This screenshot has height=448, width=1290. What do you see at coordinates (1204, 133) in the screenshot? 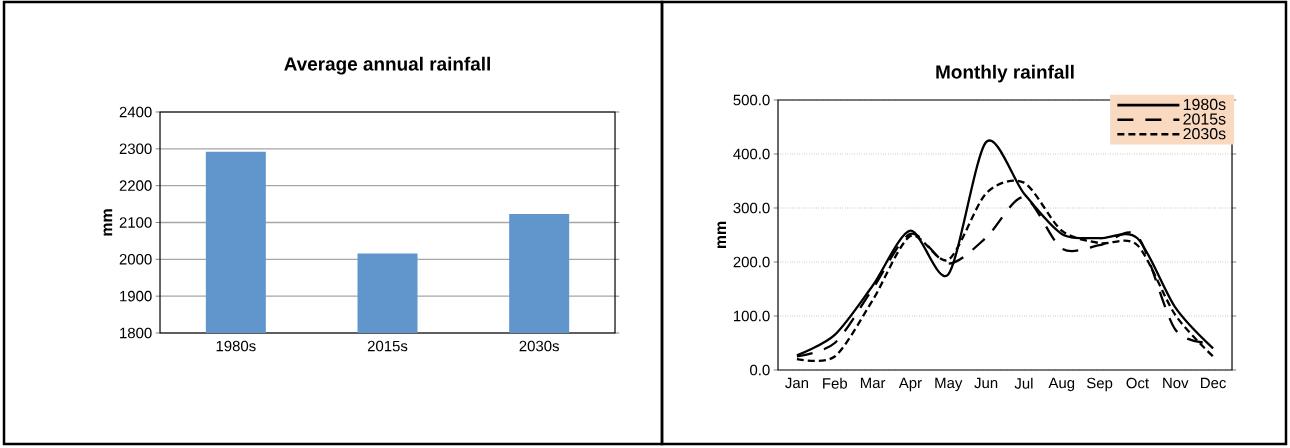
I see `legend-label: 2030s` at bounding box center [1204, 133].